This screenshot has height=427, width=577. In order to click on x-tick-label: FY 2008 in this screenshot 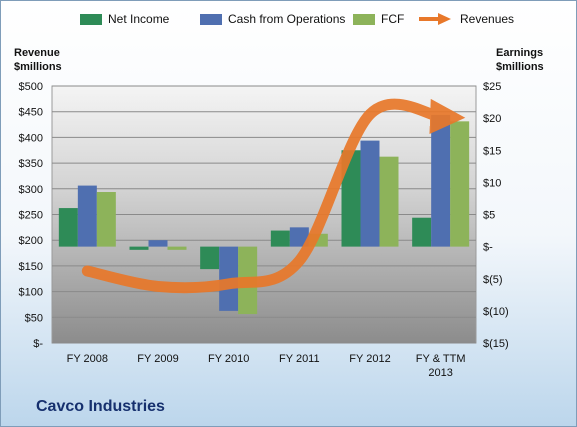, I will do `click(87, 359)`.